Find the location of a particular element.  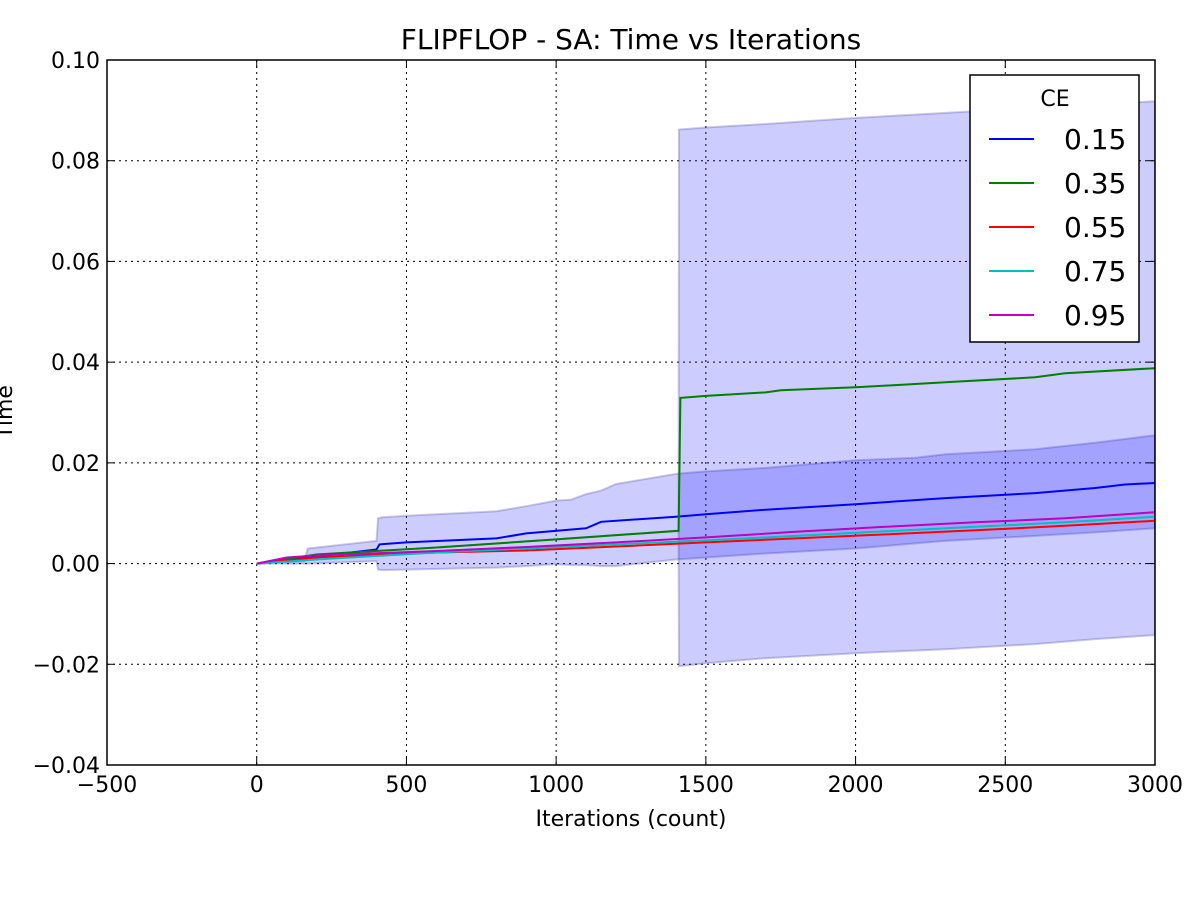

chart-title: FLIPFLOP - SA: Time vs Iterations is located at coordinates (631, 39).